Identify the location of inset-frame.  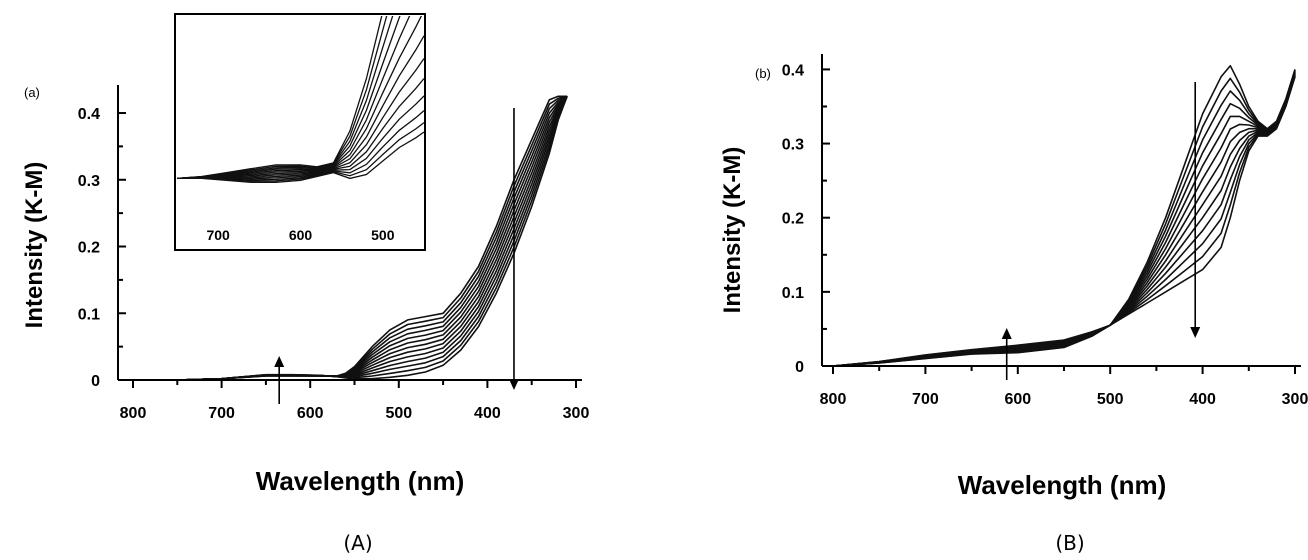
(300, 132).